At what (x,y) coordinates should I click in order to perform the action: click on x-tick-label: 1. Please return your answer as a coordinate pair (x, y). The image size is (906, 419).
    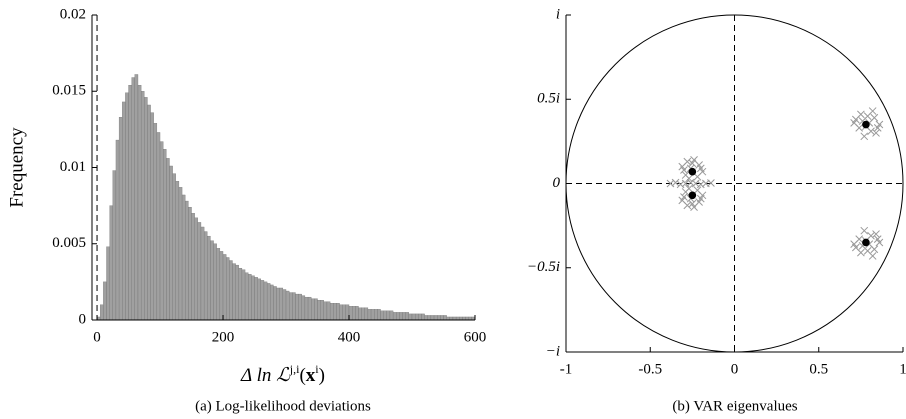
    Looking at the image, I should click on (902, 369).